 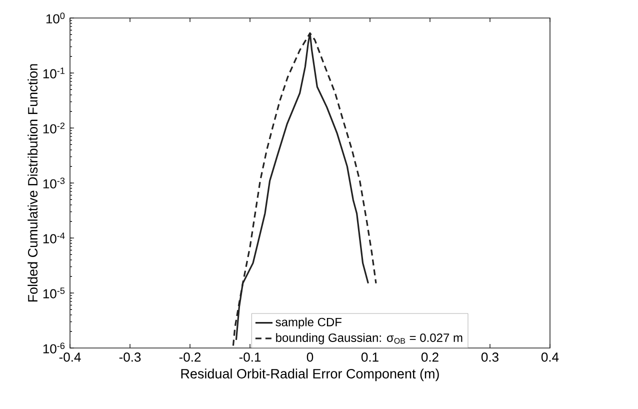 What do you see at coordinates (309, 323) in the screenshot?
I see `legend-label: sample CDF` at bounding box center [309, 323].